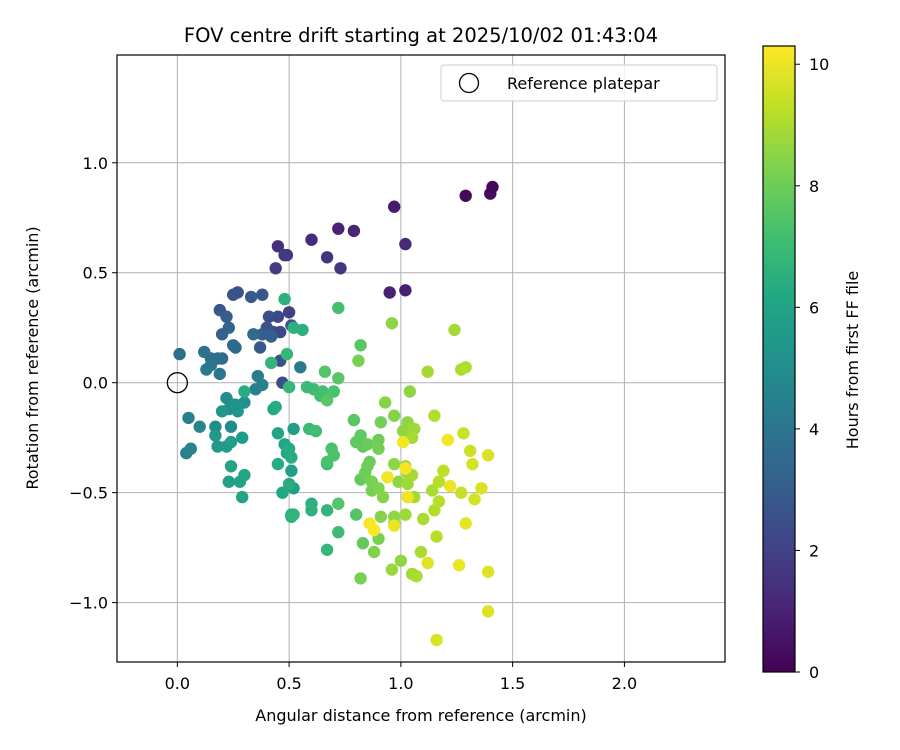  What do you see at coordinates (95, 273) in the screenshot?
I see `y-tick-label: 0.5` at bounding box center [95, 273].